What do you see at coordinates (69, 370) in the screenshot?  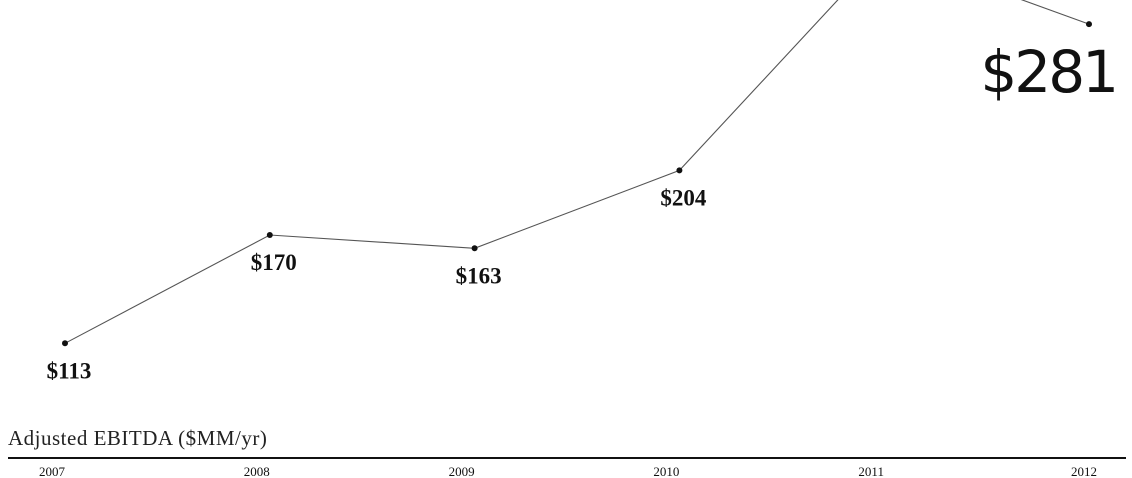 I see `data-label-2007: $113` at bounding box center [69, 370].